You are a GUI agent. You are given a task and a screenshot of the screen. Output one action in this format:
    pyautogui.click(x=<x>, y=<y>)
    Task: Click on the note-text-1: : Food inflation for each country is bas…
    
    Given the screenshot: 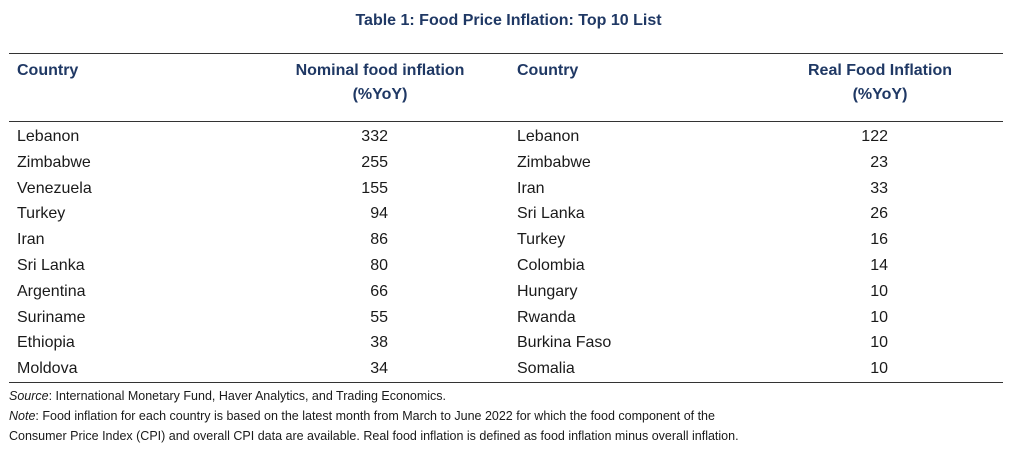 What is the action you would take?
    pyautogui.click(x=375, y=416)
    